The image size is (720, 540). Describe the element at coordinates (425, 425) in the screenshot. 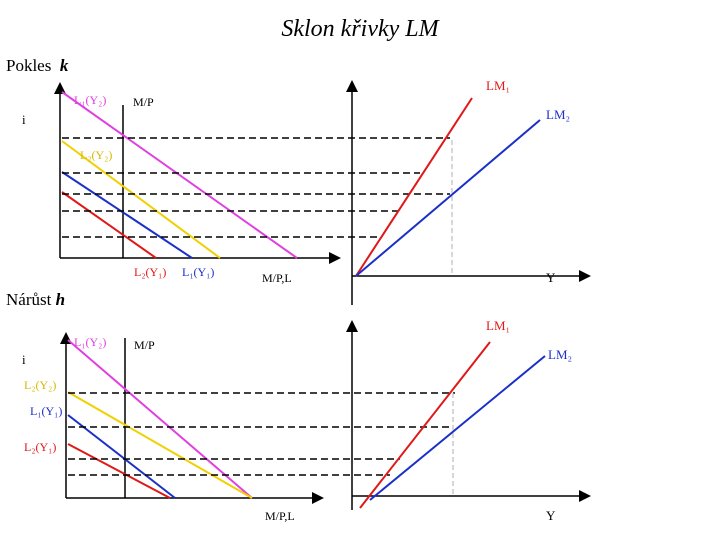

I see `bottom-lm1-curve` at that location.